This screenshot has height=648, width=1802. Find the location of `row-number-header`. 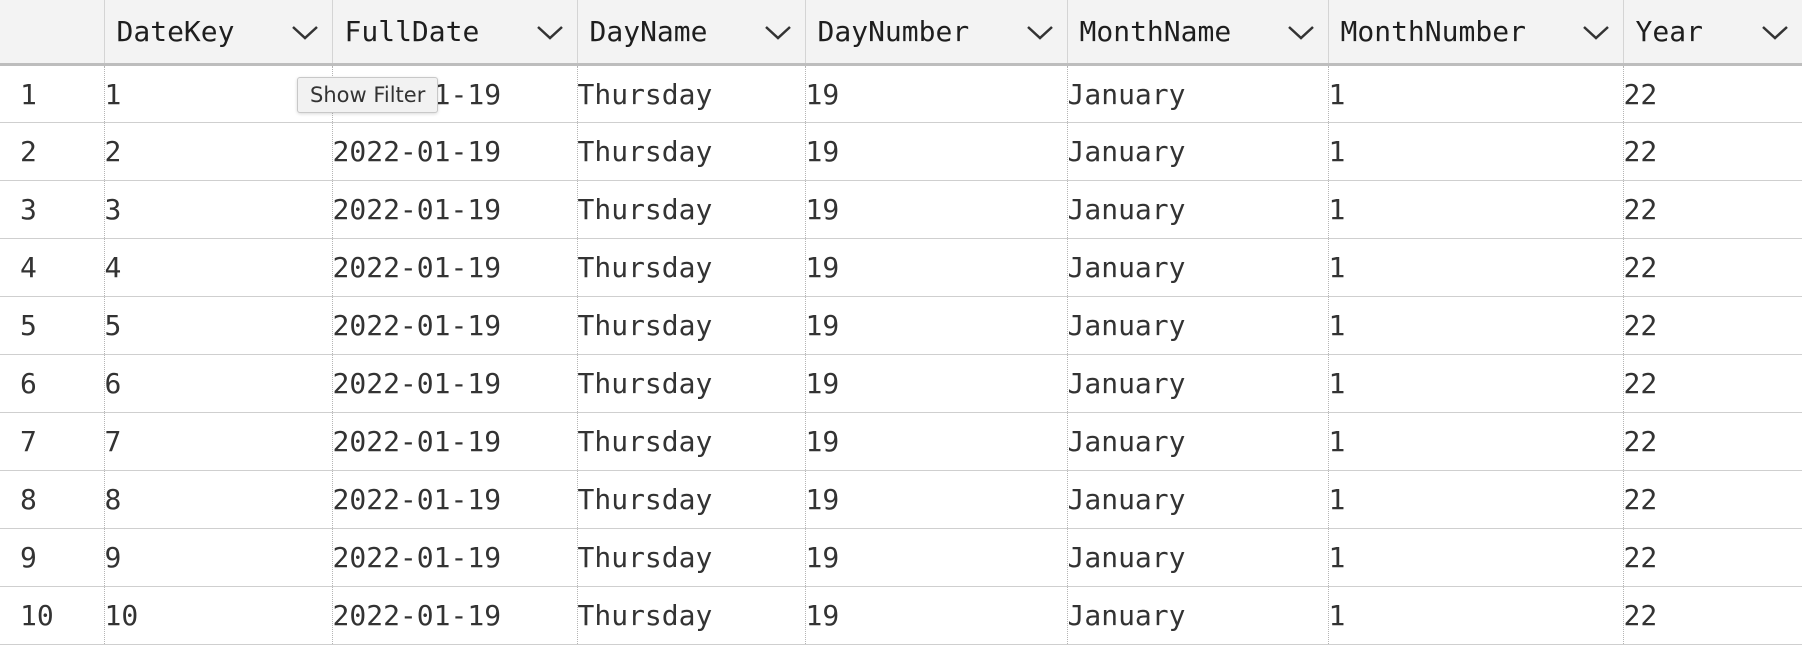

row-number-header is located at coordinates (52, 33).